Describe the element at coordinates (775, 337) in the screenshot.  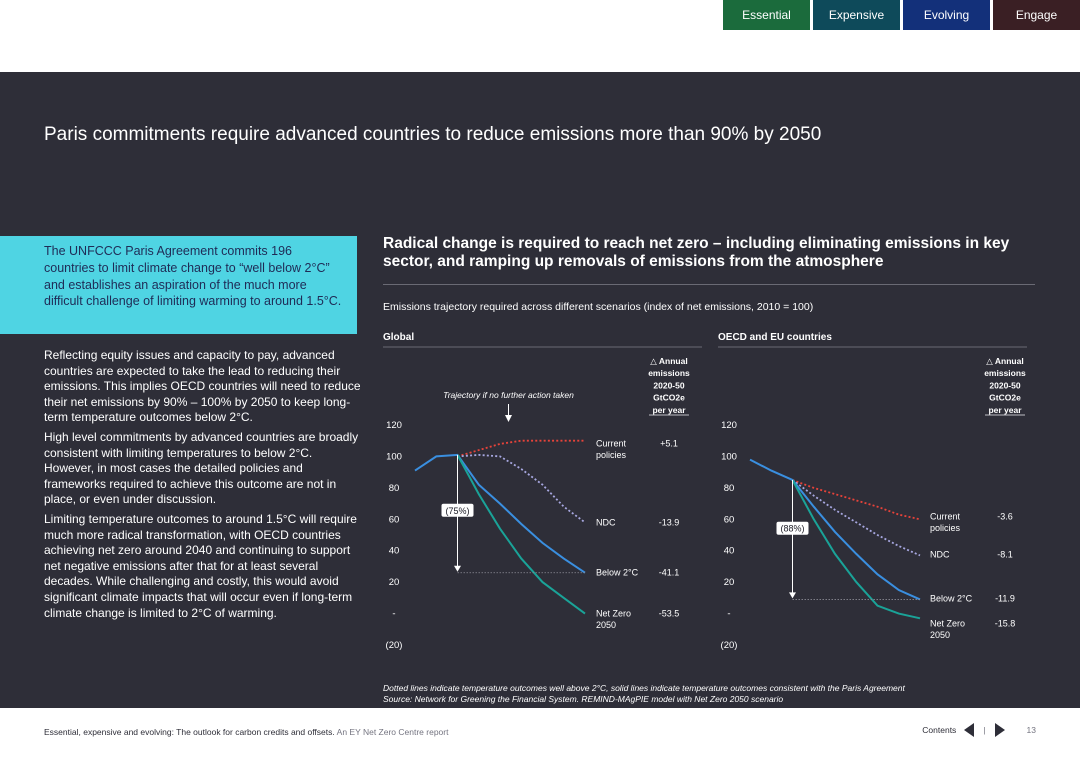
I see `chart-title: OECD and EU countries` at that location.